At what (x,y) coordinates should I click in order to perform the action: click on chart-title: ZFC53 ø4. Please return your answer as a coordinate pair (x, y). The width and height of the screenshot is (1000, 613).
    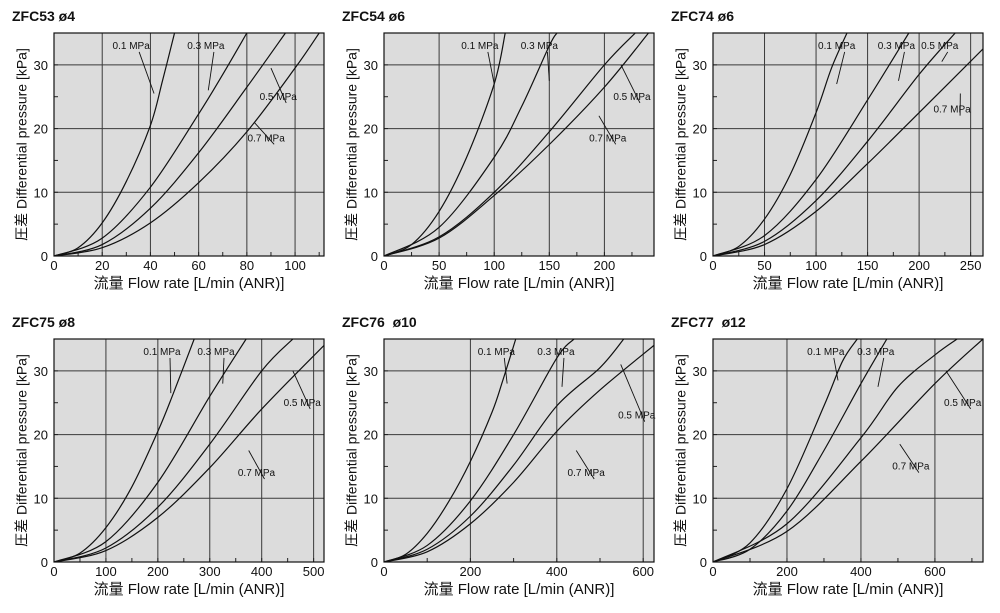
    Looking at the image, I should click on (44, 16).